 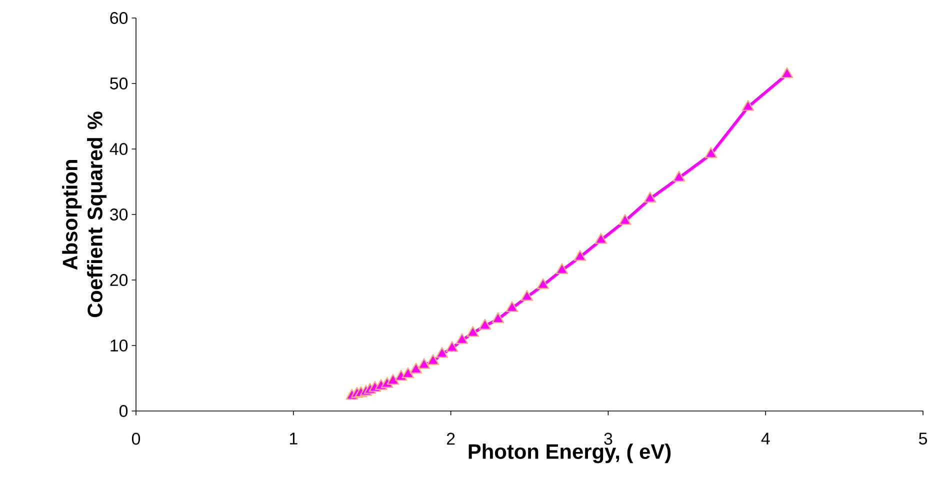 I want to click on y-tick-label: 0, so click(x=123, y=411).